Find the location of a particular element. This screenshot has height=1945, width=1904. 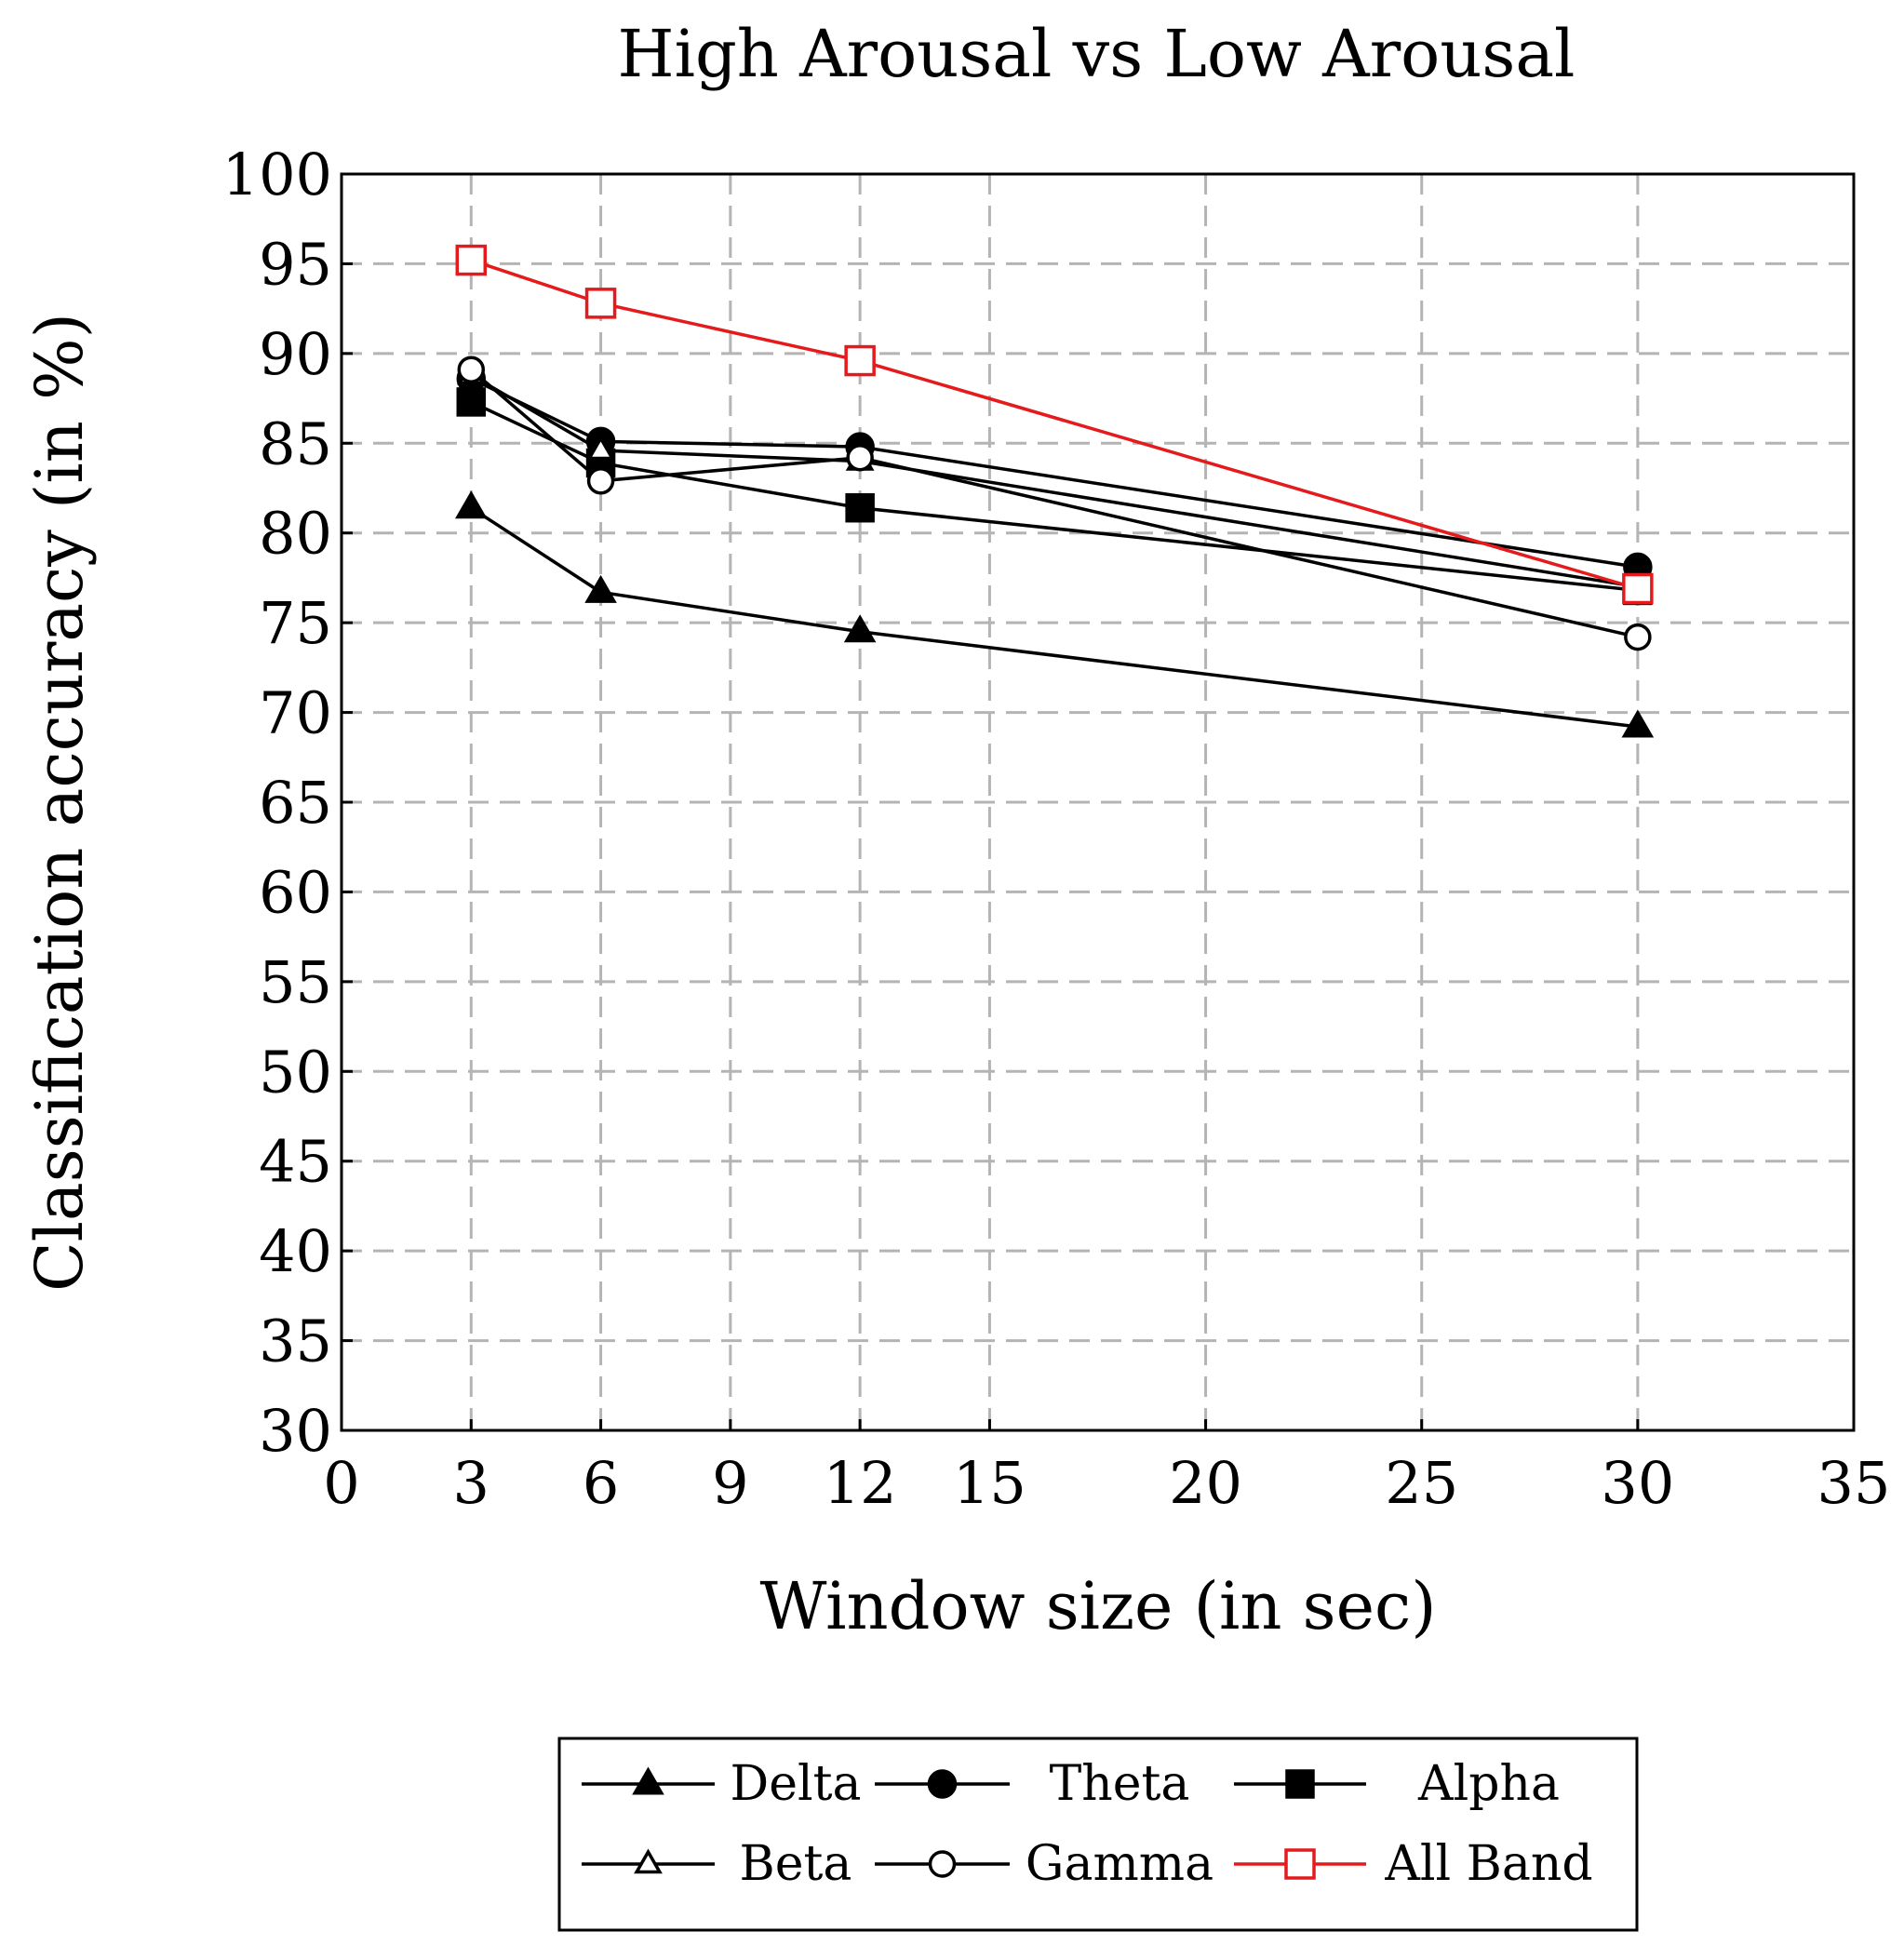

series-line-beta is located at coordinates (1054, 481).